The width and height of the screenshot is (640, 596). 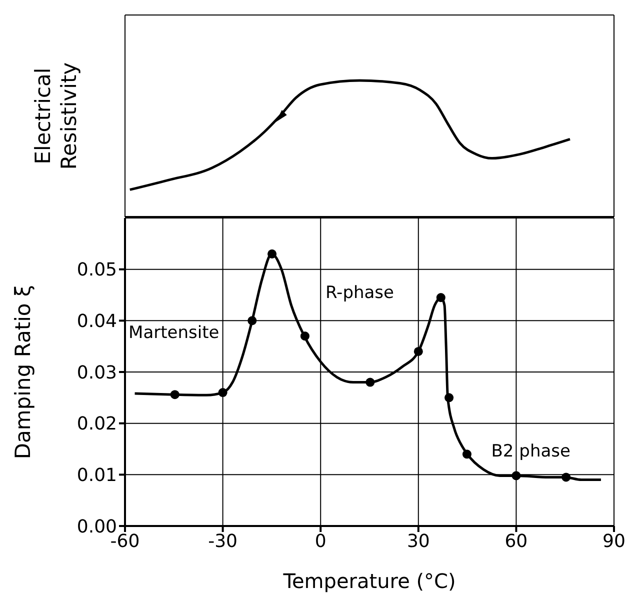 I want to click on x-tick-label: 60, so click(x=516, y=541).